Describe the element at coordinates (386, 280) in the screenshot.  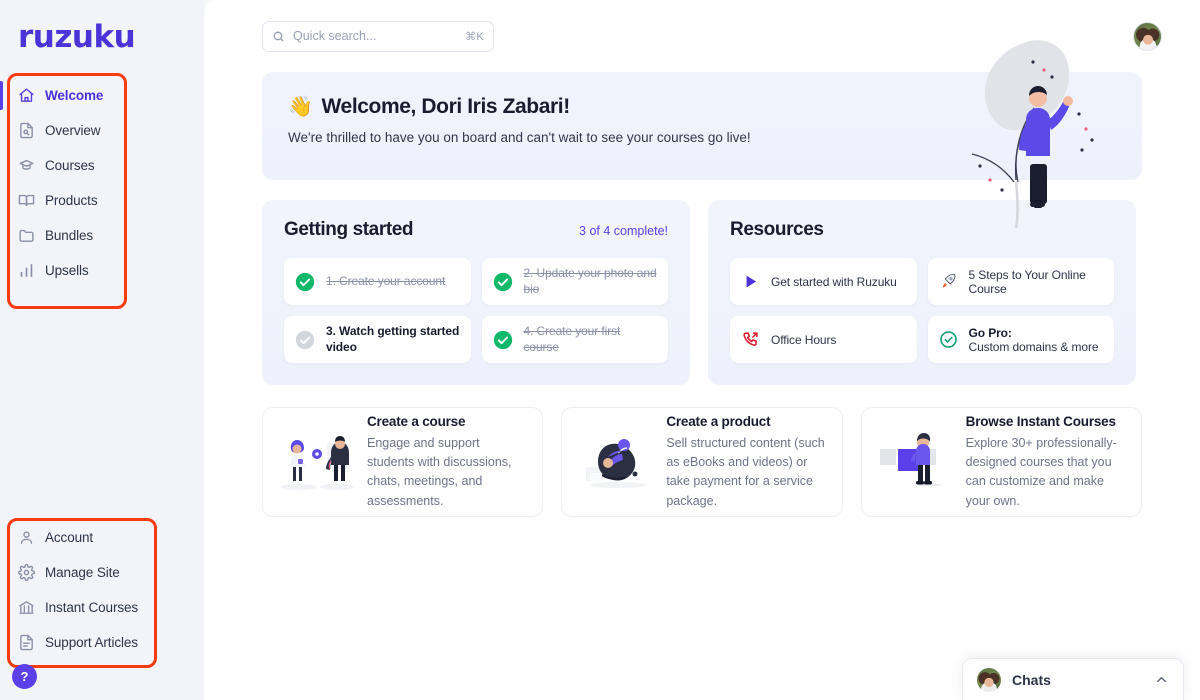
I see `checklist-item-label: 1. Create your account` at that location.